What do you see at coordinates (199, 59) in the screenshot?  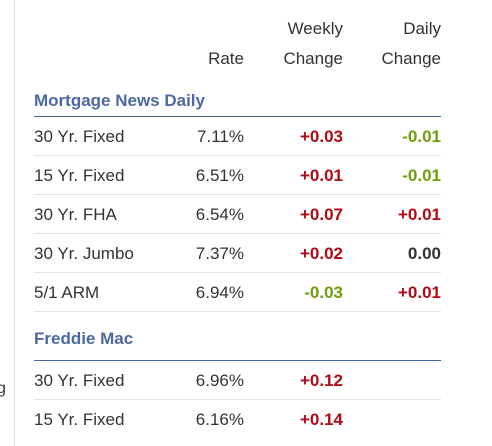 I see `header-rate: Rate` at bounding box center [199, 59].